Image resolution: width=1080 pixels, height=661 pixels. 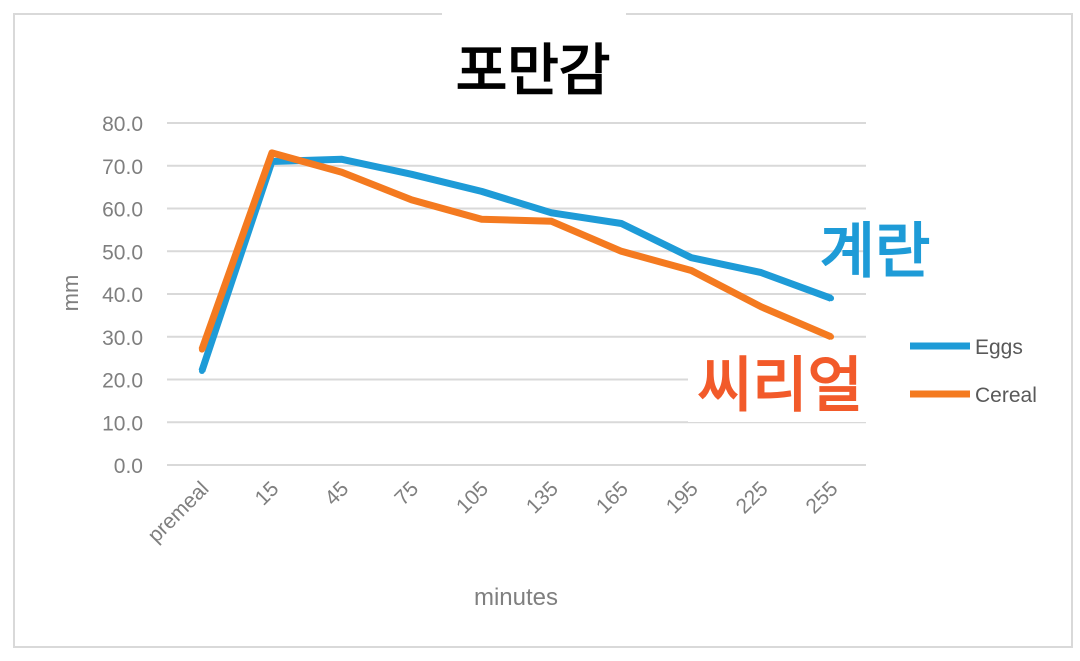 What do you see at coordinates (533, 71) in the screenshot?
I see `chart-title: 포만감` at bounding box center [533, 71].